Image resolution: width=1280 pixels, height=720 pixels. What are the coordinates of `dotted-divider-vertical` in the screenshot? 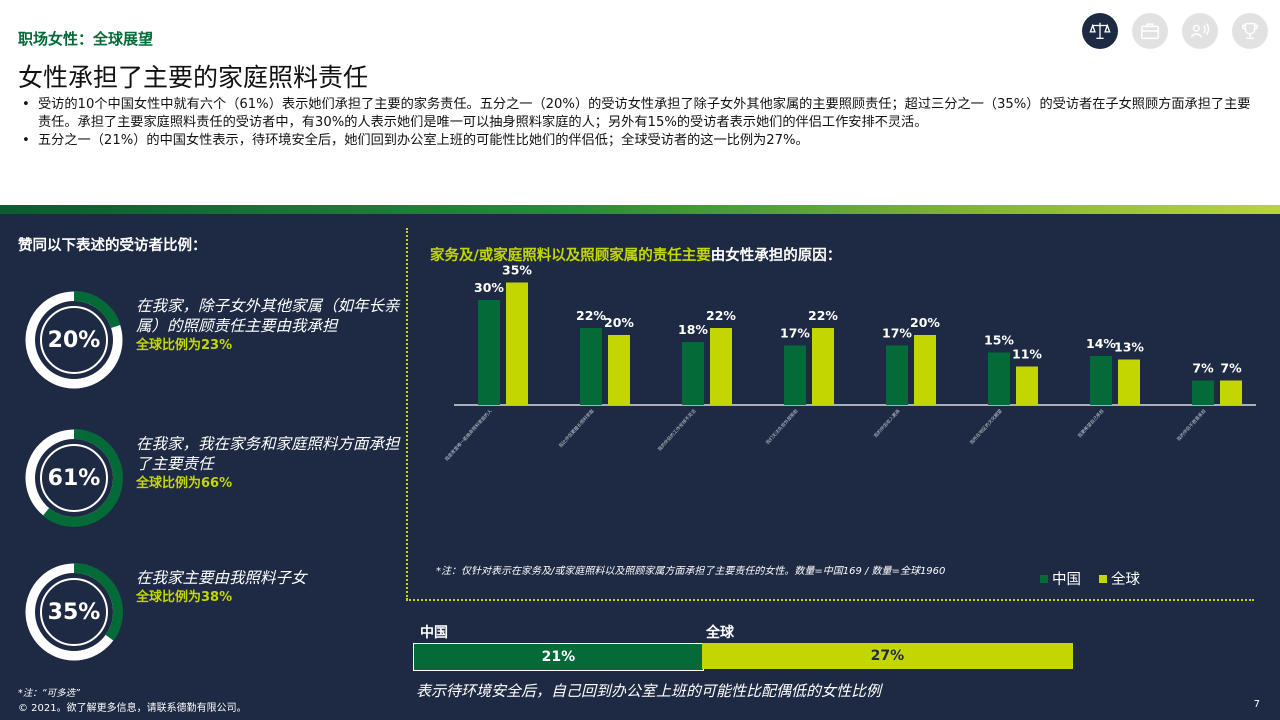 It's located at (407, 414).